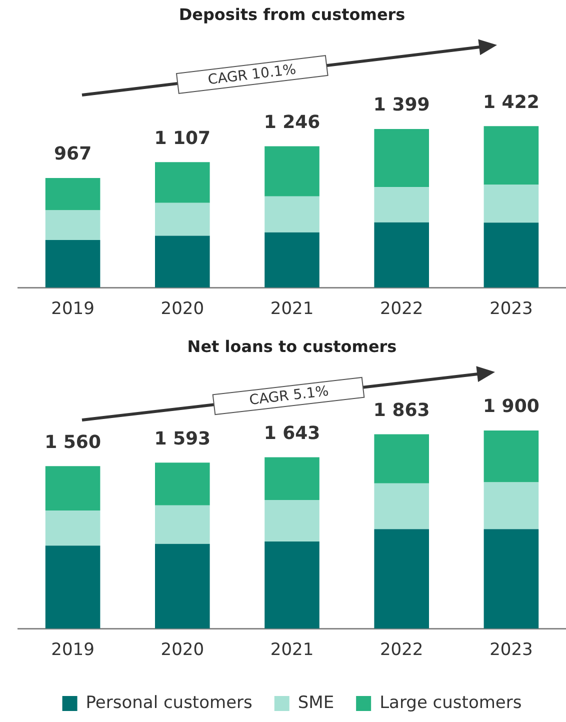 This screenshot has height=722, width=566. What do you see at coordinates (292, 122) in the screenshot?
I see `annotation: 1 246` at bounding box center [292, 122].